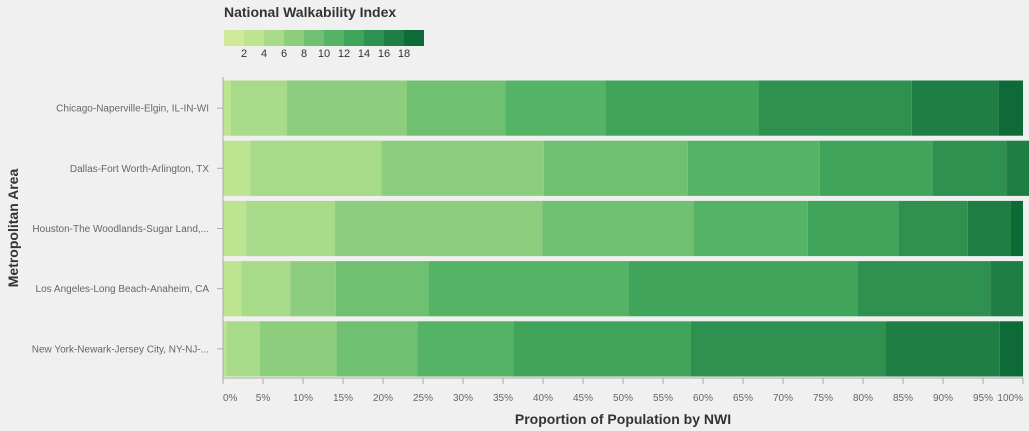 The height and width of the screenshot is (431, 1029). I want to click on legend-tick-label: 10, so click(324, 54).